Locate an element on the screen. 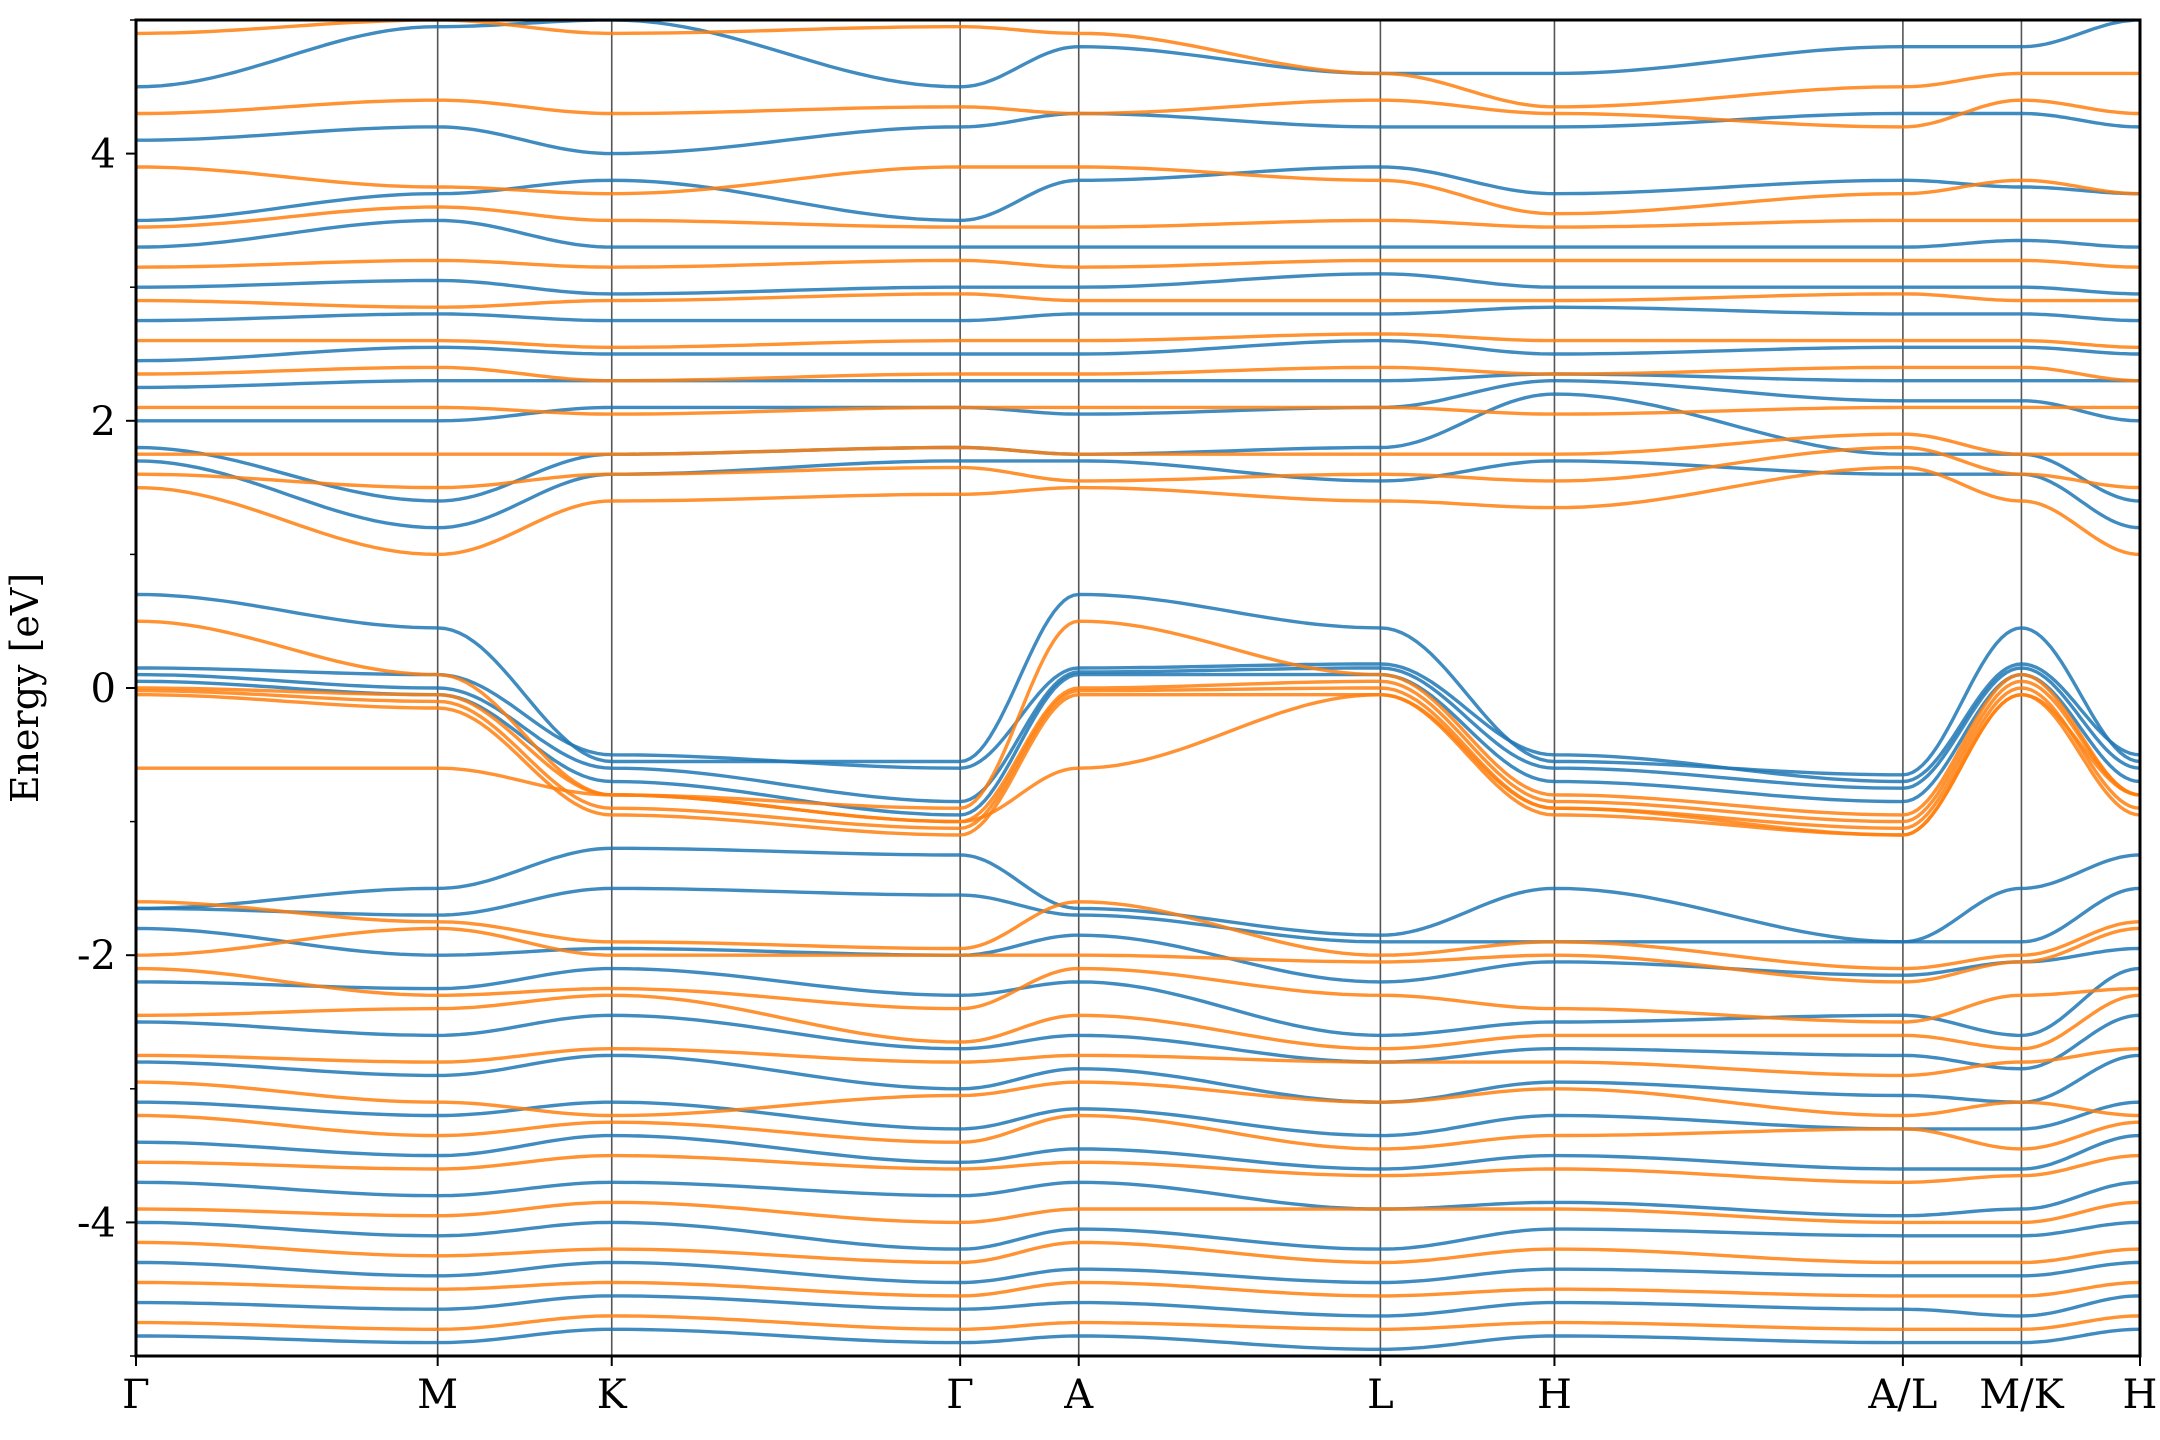 Image resolution: width=2160 pixels, height=1440 pixels. y-axis-label: Energy [eV] is located at coordinates (25, 688).